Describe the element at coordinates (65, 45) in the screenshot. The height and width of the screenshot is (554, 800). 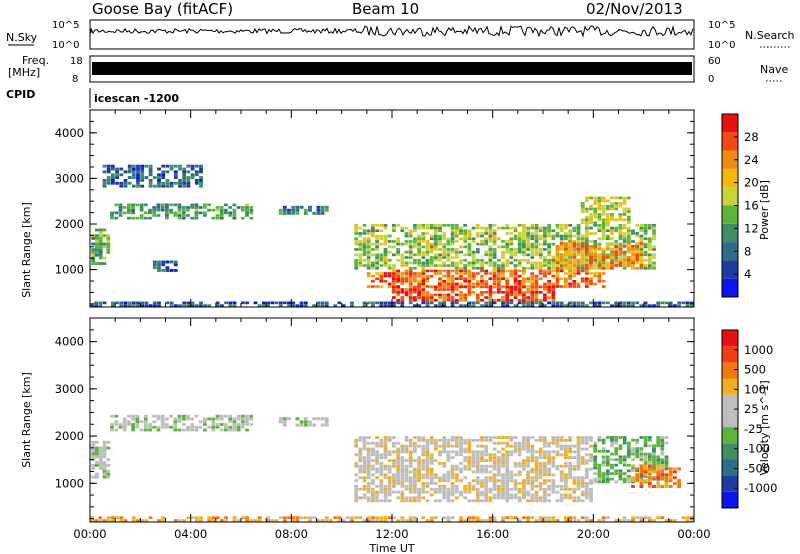
I see `nsky-tick-low: 10^0` at that location.